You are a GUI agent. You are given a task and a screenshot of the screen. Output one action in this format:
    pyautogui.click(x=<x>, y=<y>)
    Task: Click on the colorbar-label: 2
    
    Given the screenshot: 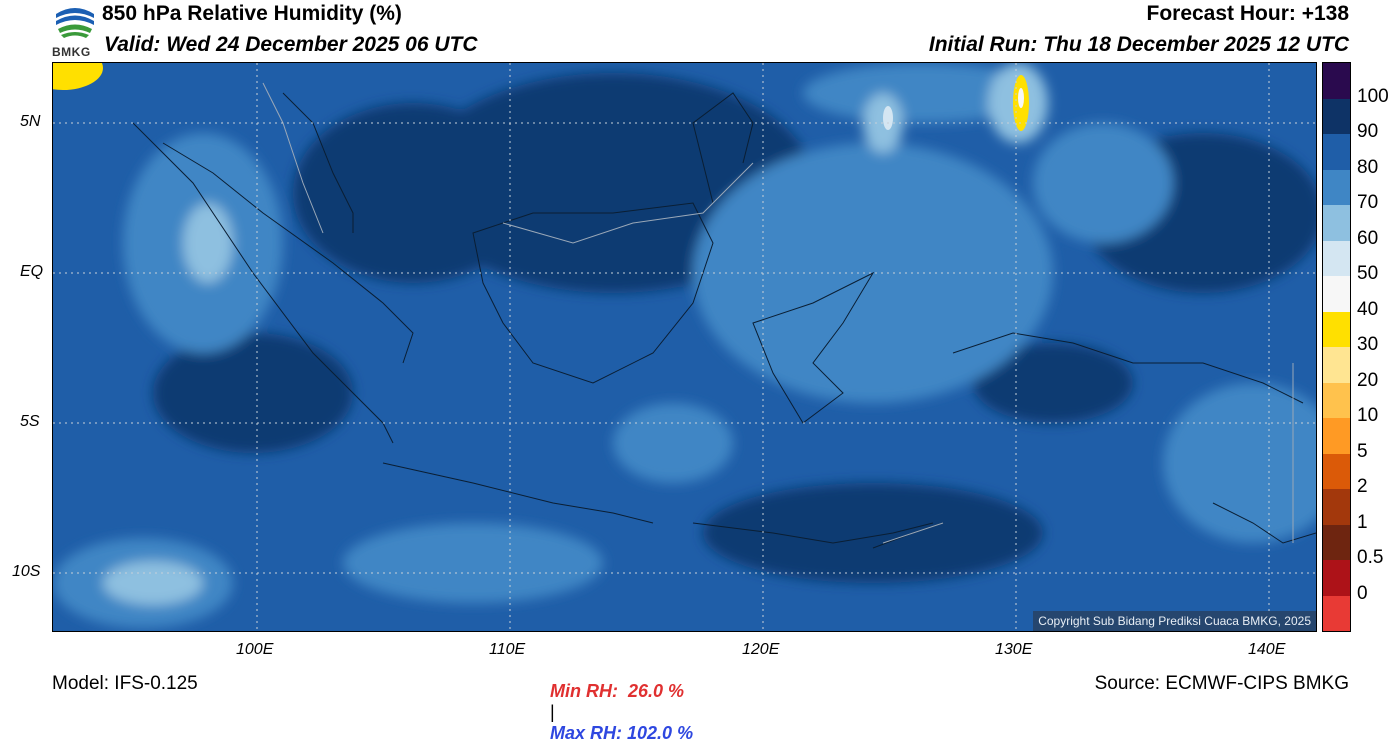 What is the action you would take?
    pyautogui.click(x=1362, y=486)
    